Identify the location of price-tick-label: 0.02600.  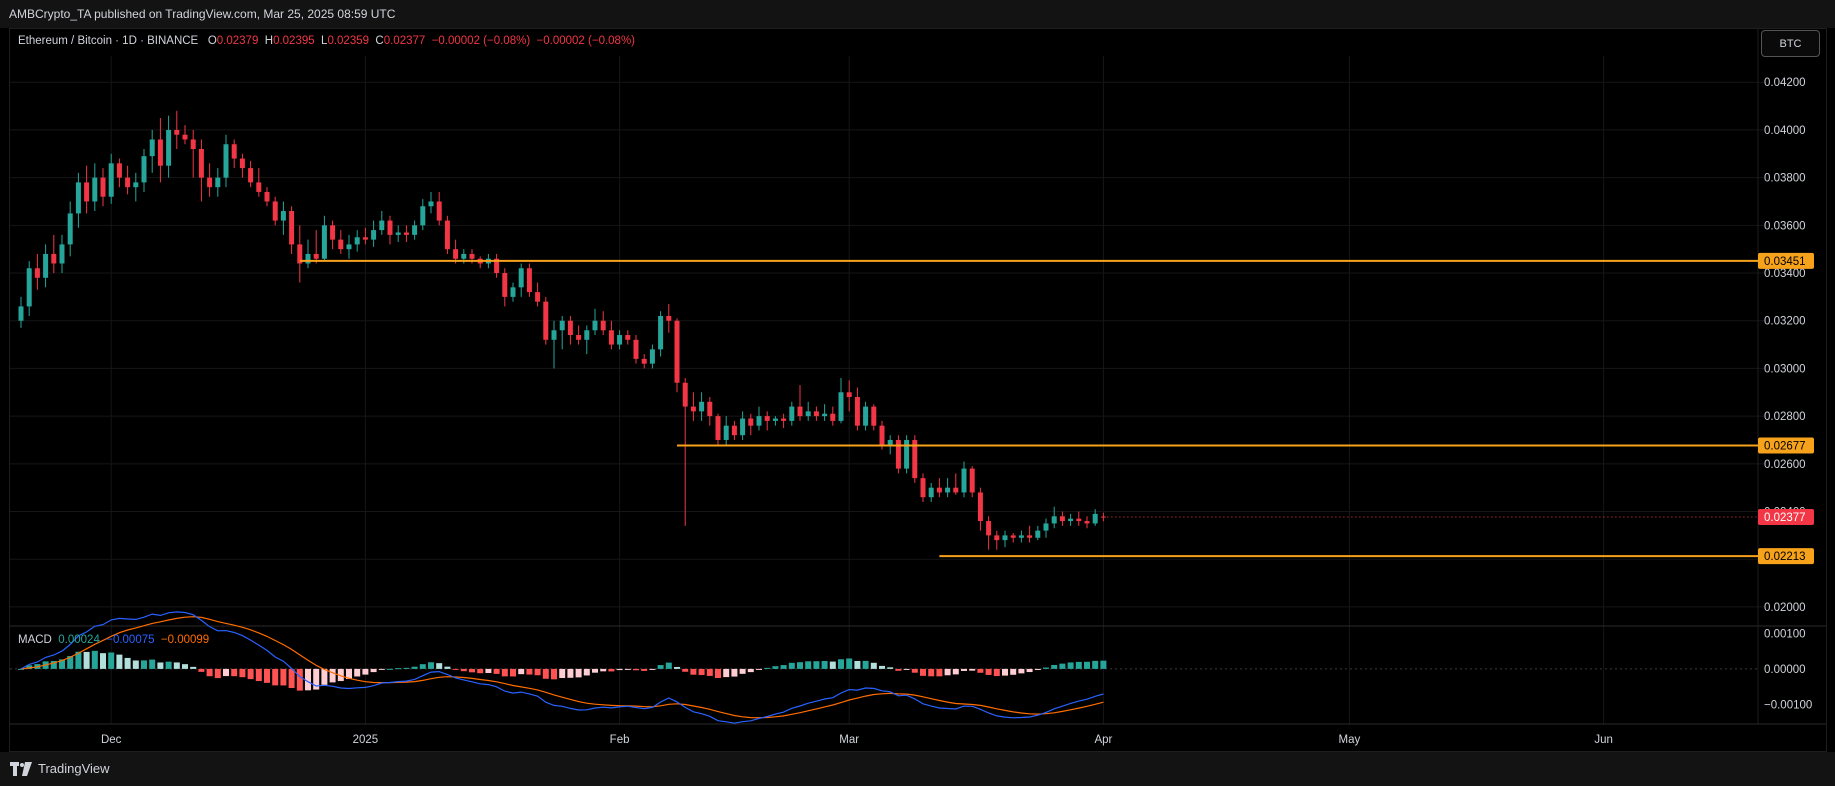
(1785, 465).